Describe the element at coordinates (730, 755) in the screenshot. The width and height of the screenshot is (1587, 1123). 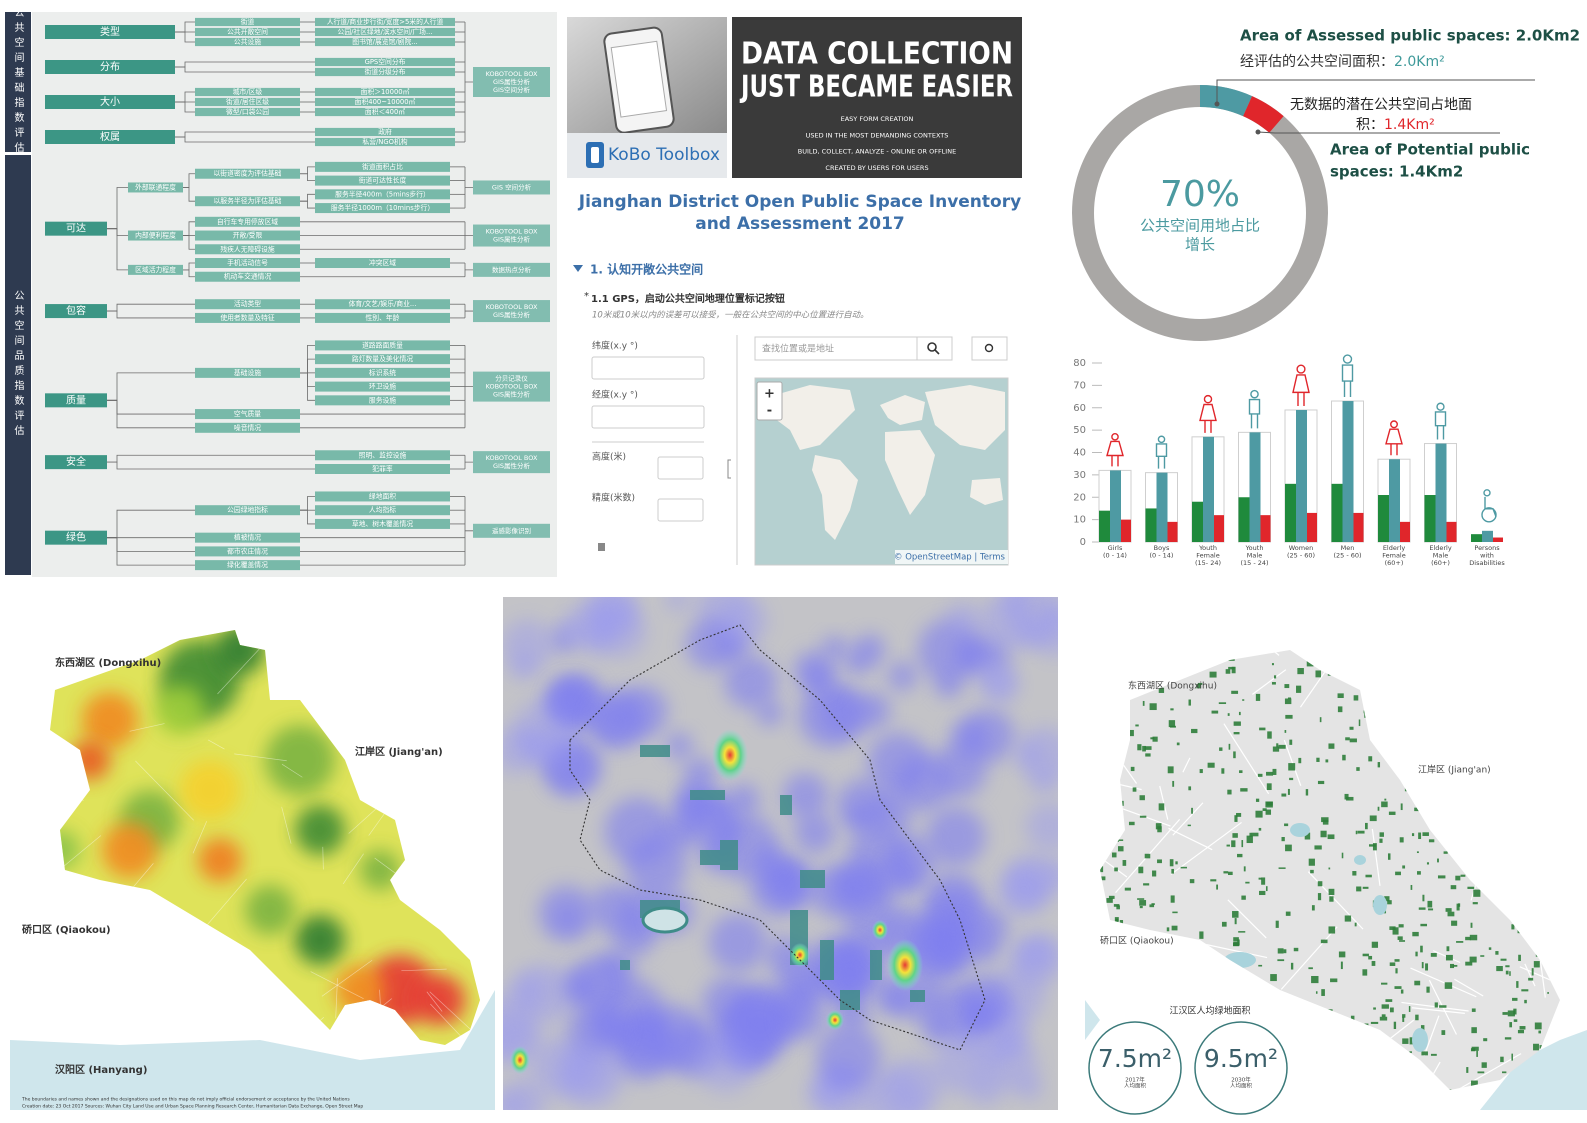
I see `hotspot` at that location.